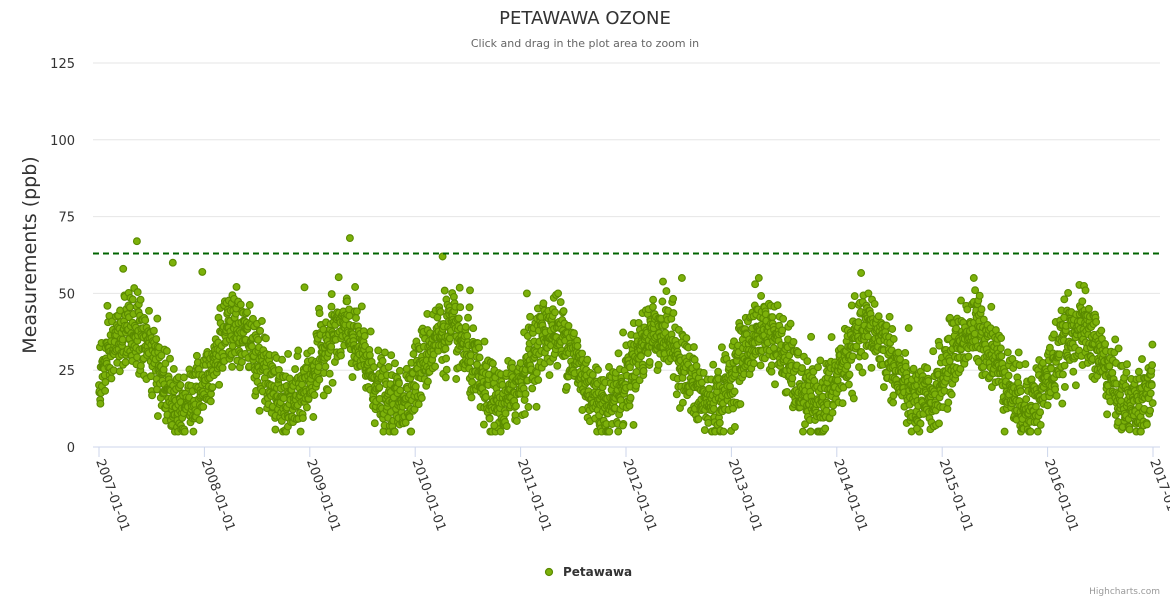 This screenshot has height=600, width=1170. What do you see at coordinates (62, 256) in the screenshot?
I see `y-axis-ticks: 0 25 50 75 100 125` at bounding box center [62, 256].